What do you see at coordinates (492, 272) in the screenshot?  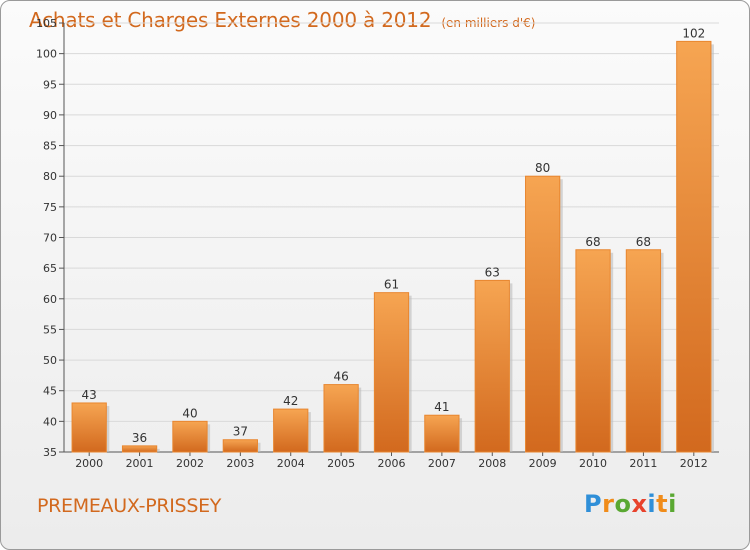 I see `value-label: 63` at bounding box center [492, 272].